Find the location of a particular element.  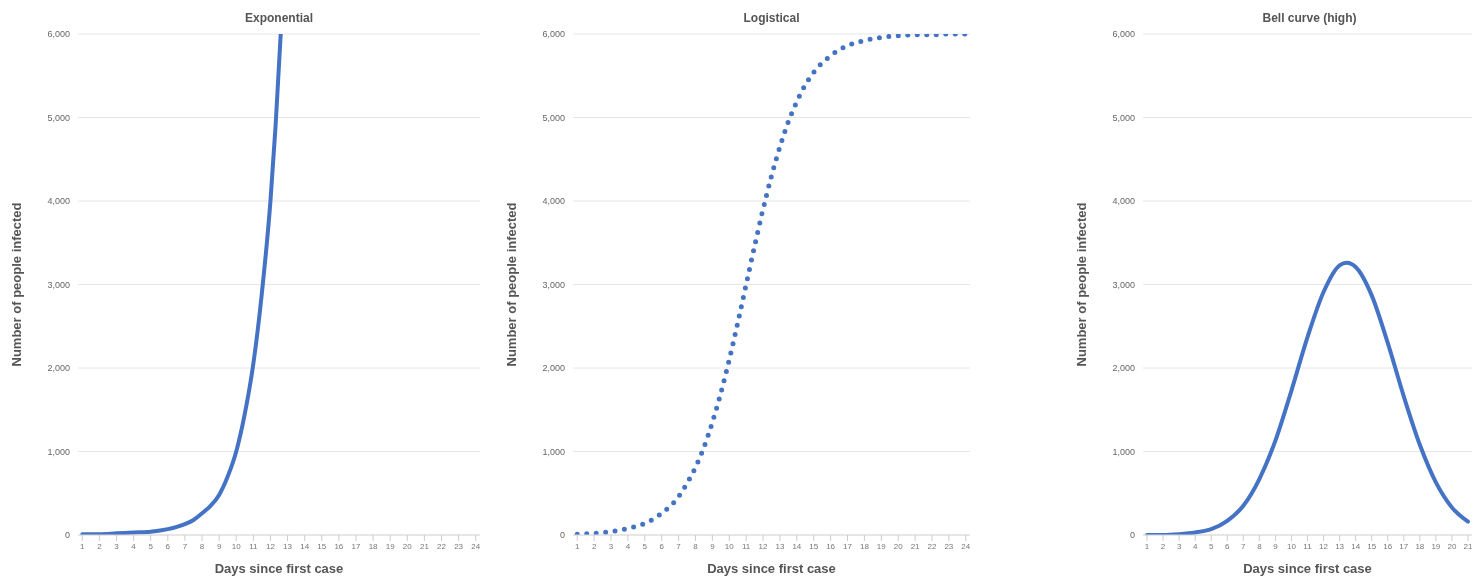

chart-title: Logistical is located at coordinates (771, 18).